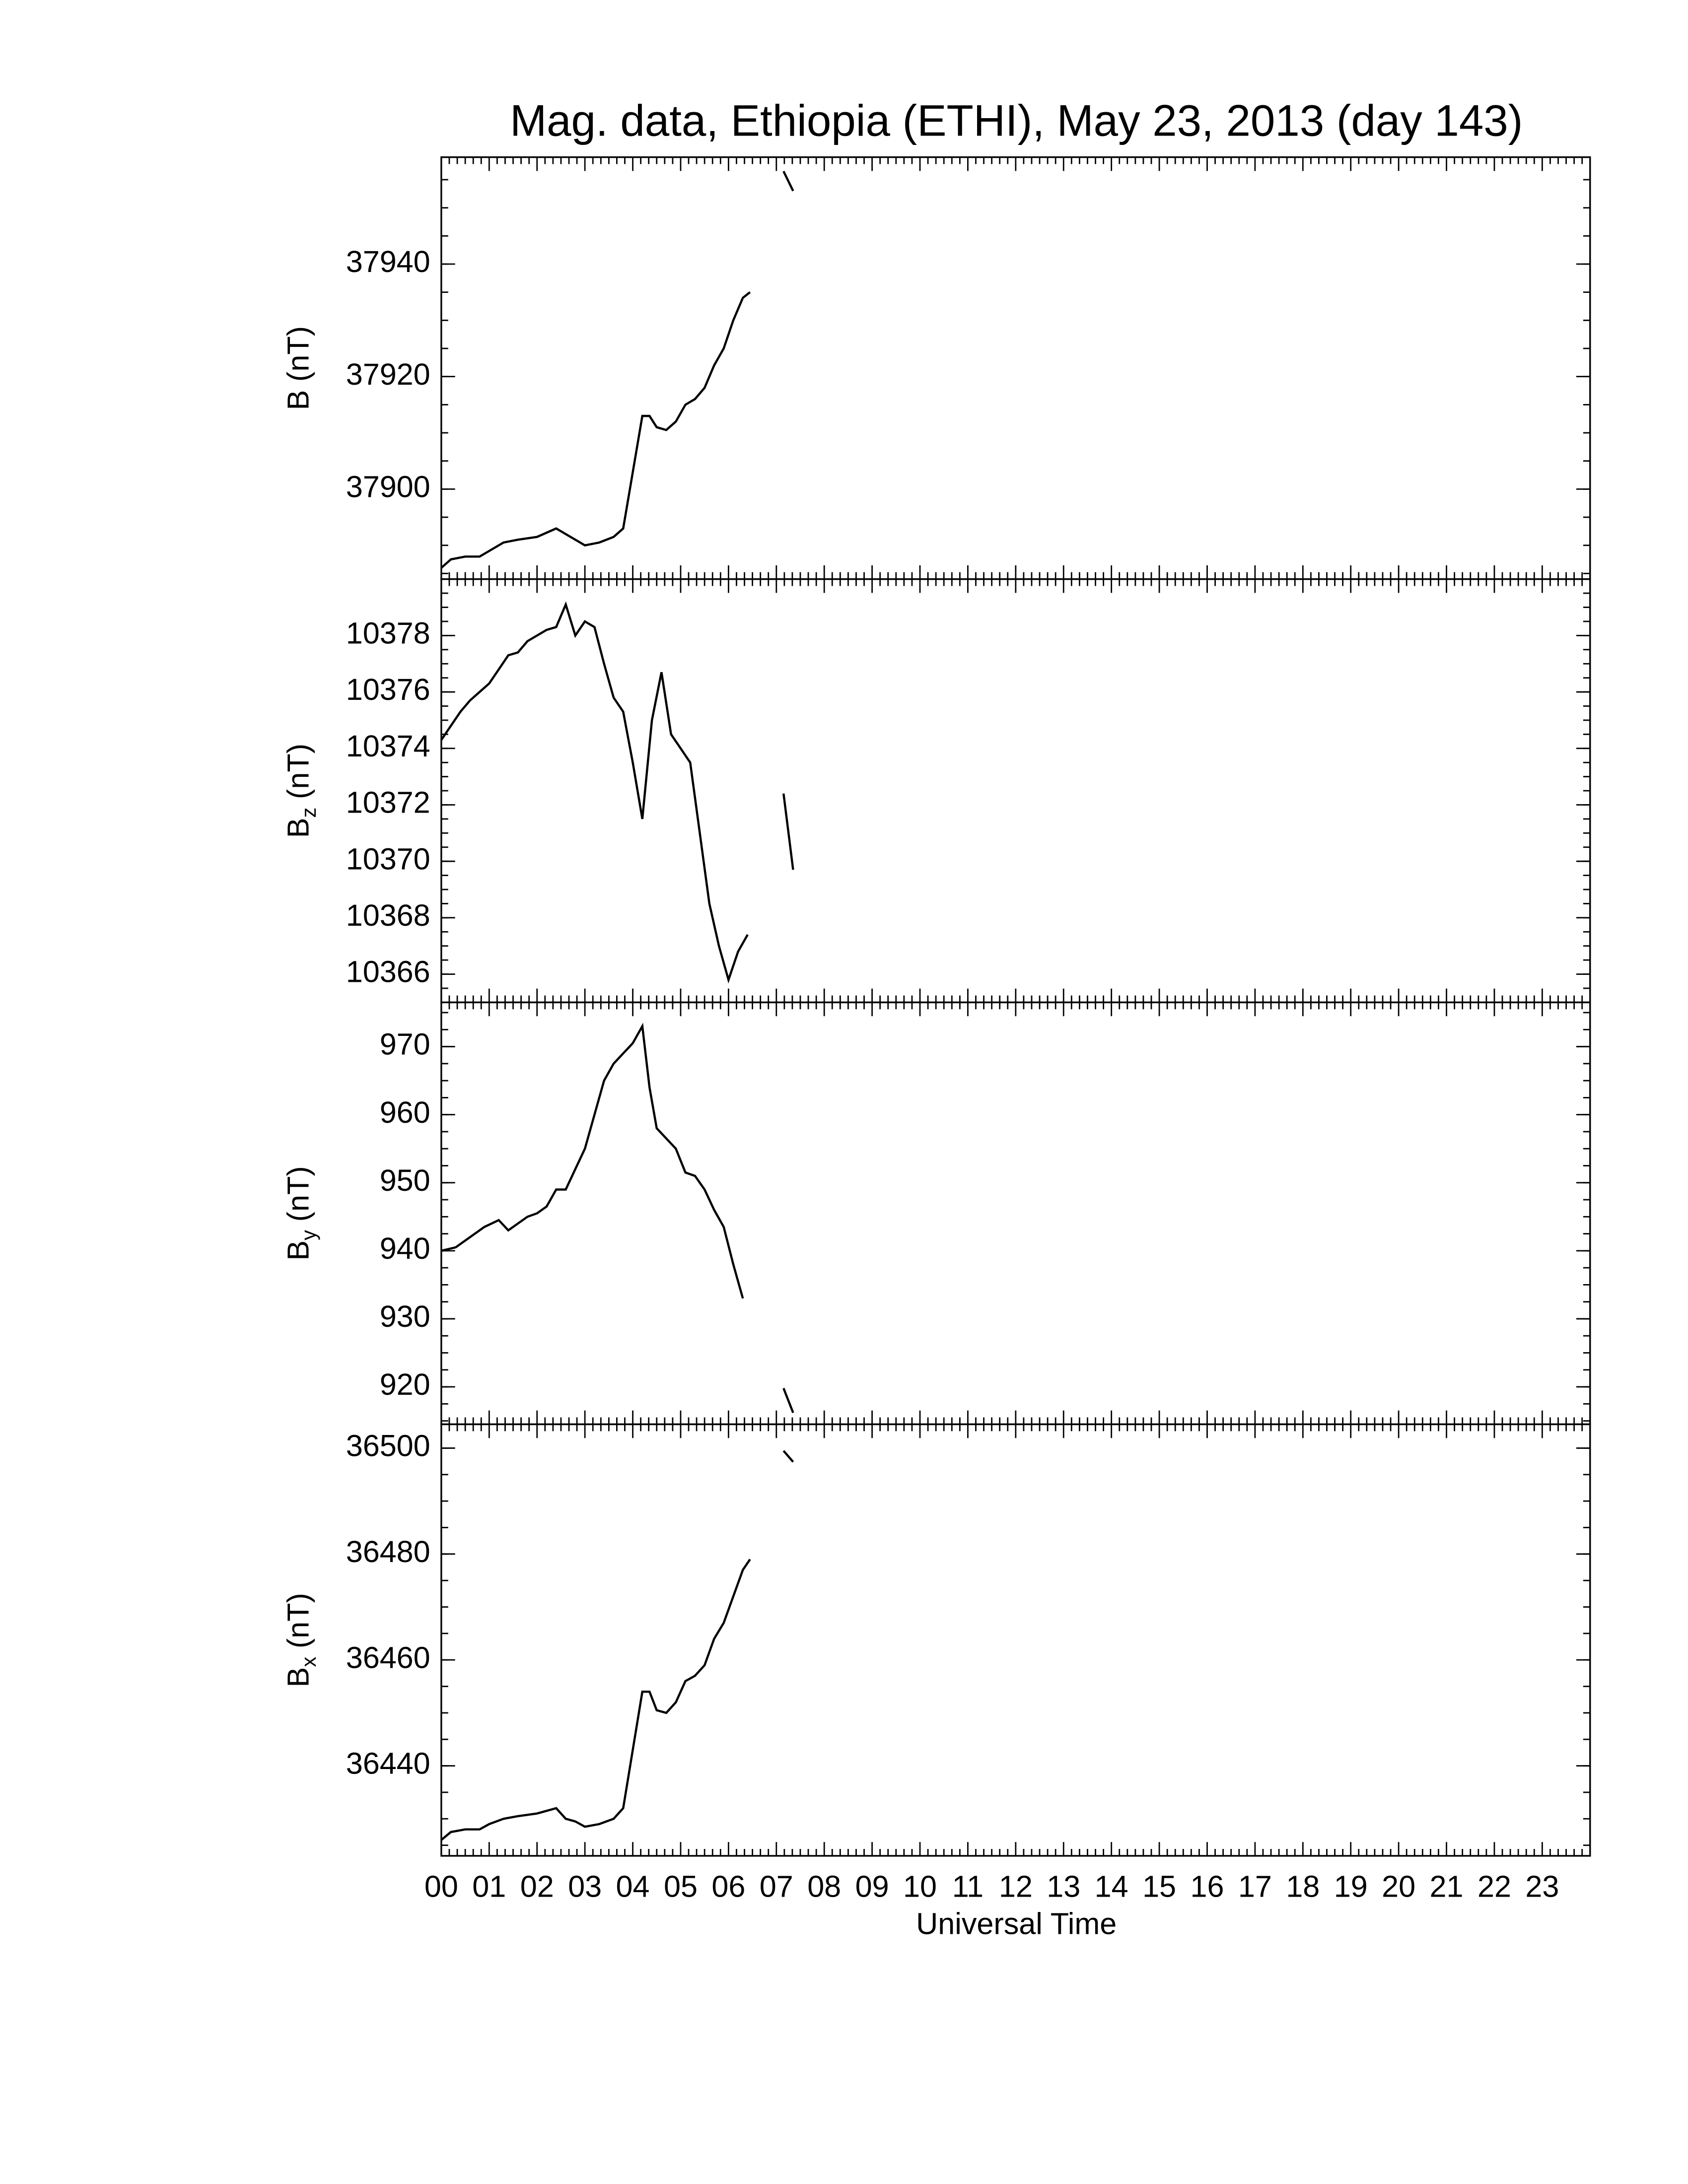  Describe the element at coordinates (405, 1112) in the screenshot. I see `y-tick-label: 960` at that location.